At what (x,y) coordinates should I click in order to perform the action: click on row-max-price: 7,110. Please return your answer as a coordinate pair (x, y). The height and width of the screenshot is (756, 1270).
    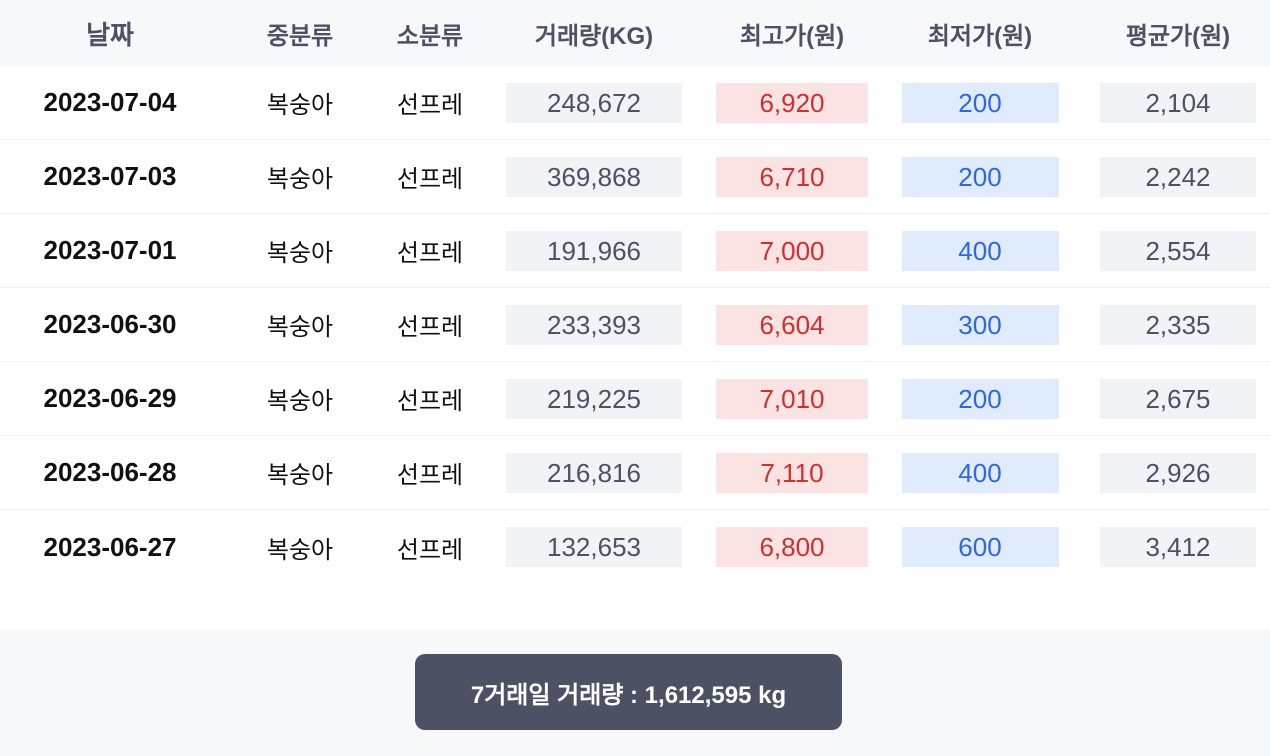
    Looking at the image, I should click on (792, 472).